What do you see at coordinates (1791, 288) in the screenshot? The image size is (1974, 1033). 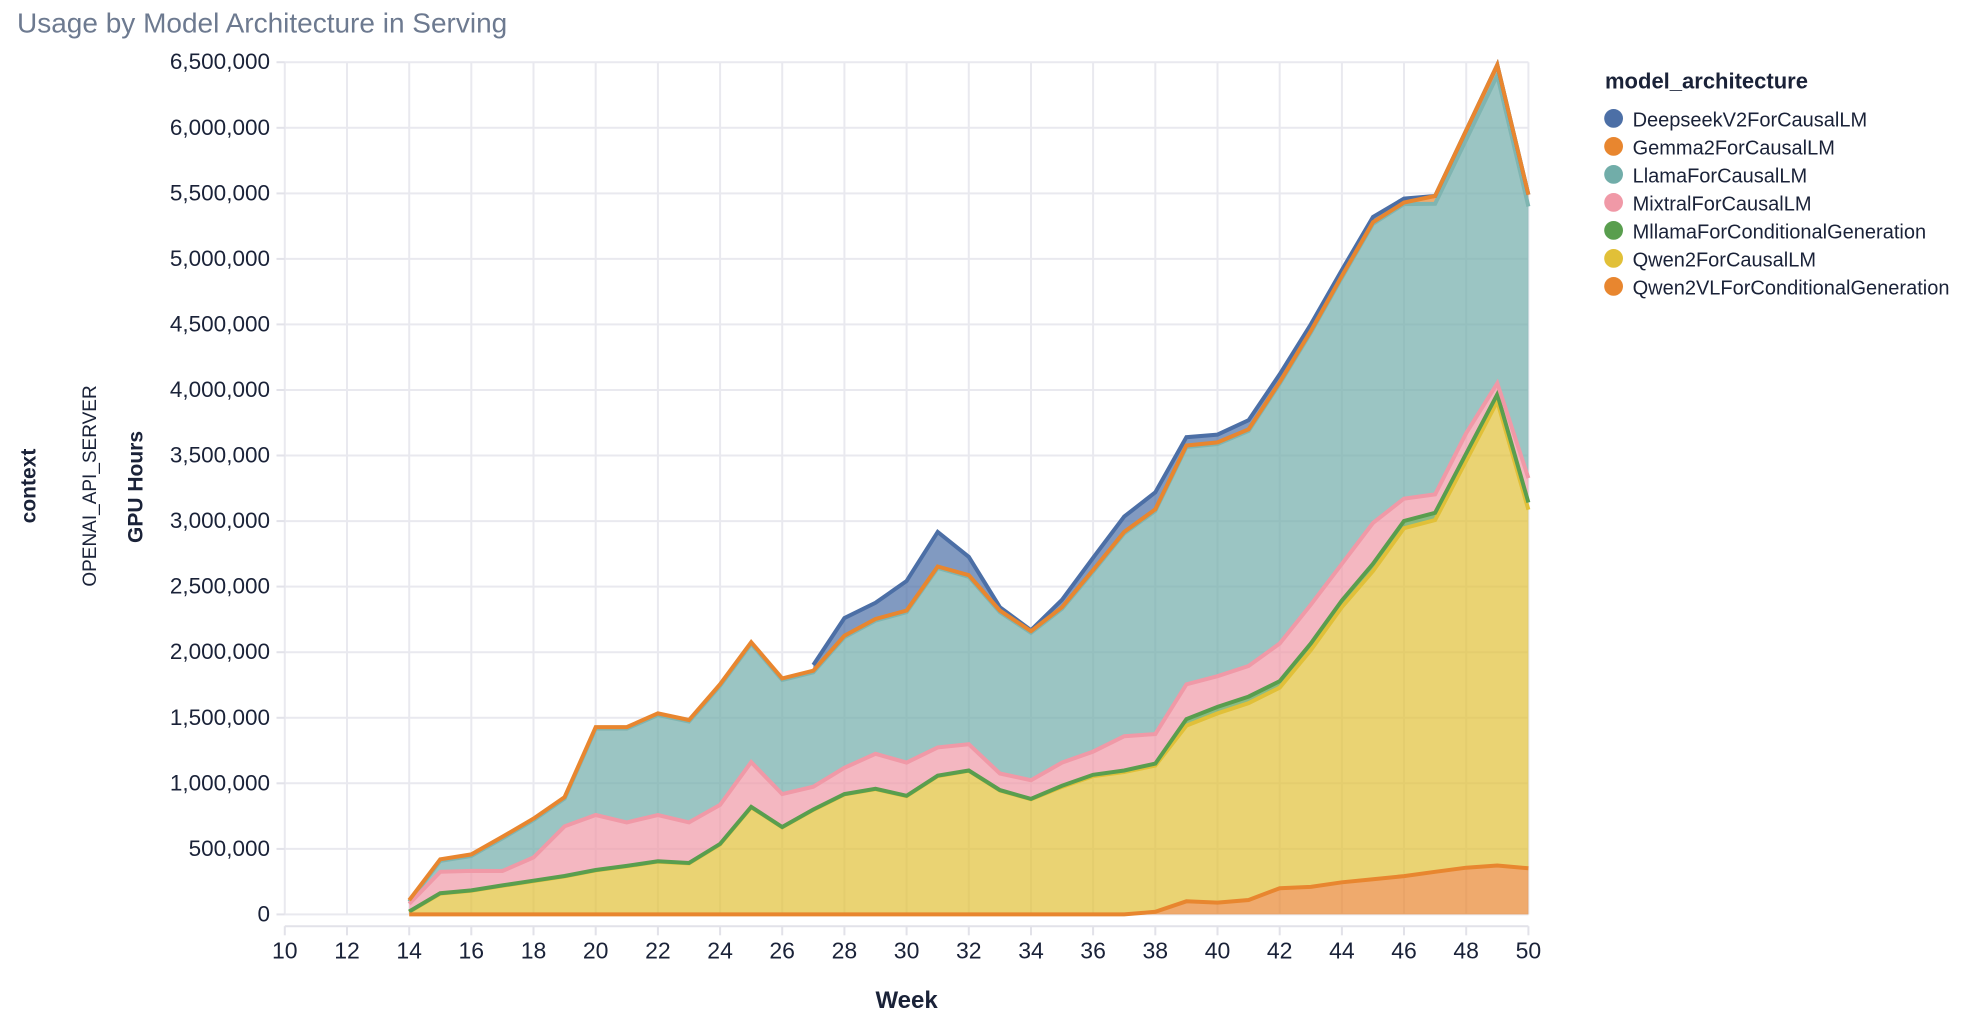 I see `svg-text:Qwen2VLForConditionalGeneratio: Qwen2VLForConditionalGeneration` at bounding box center [1791, 288].